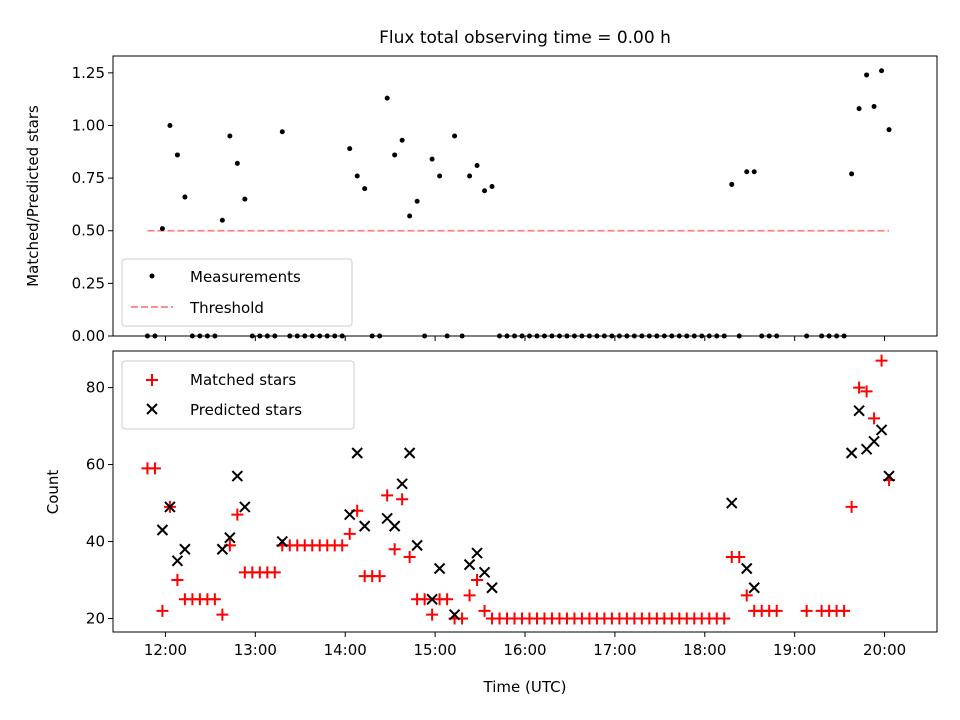  I want to click on bottom-legend: Matched stars Predicted stars, so click(238, 395).